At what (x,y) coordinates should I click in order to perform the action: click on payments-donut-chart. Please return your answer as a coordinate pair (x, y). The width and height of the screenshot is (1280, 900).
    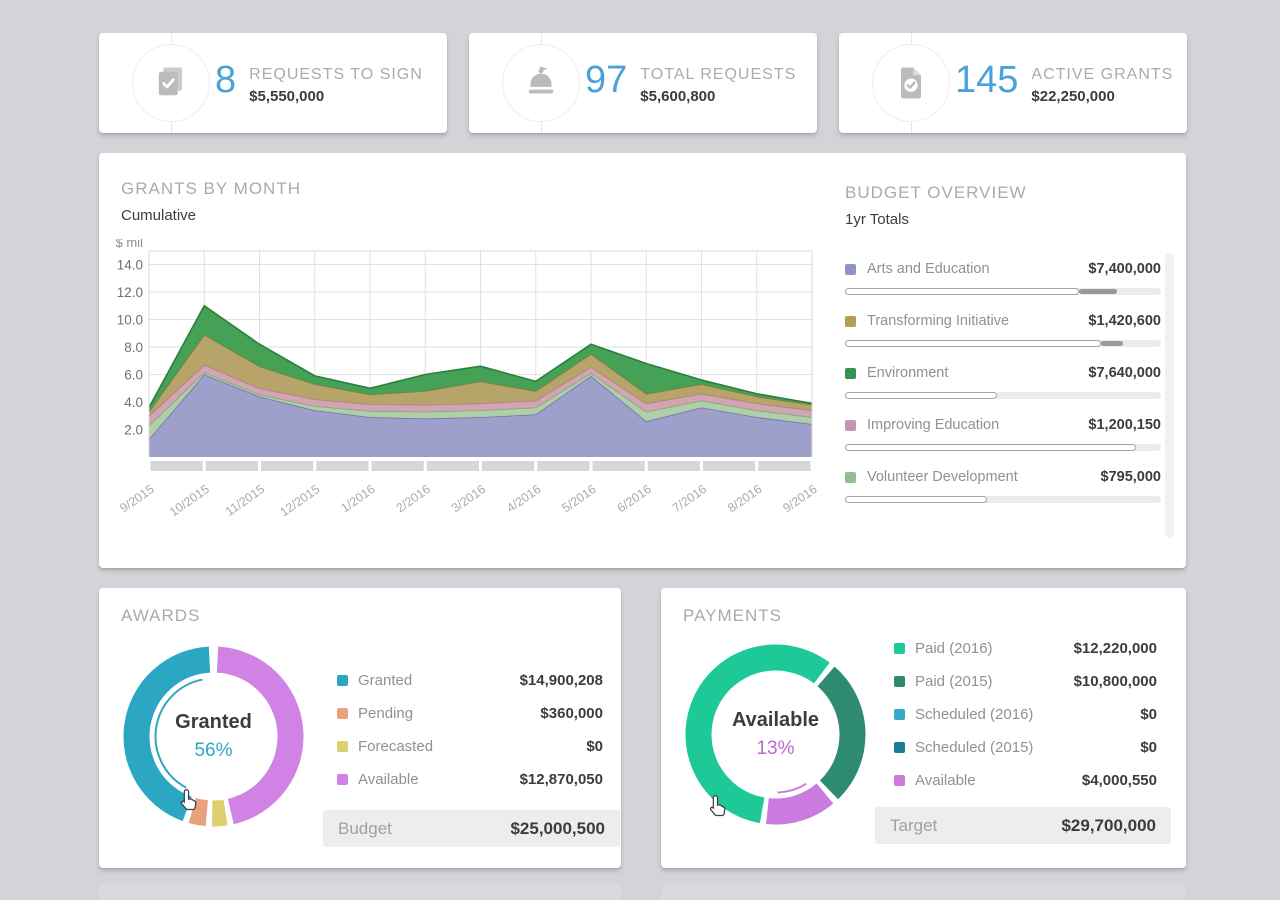
    Looking at the image, I should click on (775, 734).